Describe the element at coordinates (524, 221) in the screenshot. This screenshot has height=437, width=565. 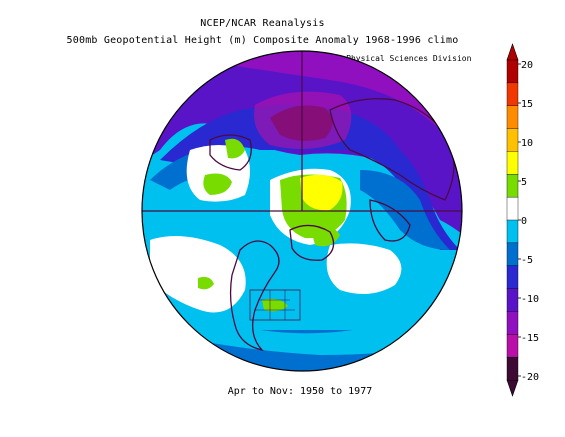
I see `colorbar-tick-label: 0` at that location.